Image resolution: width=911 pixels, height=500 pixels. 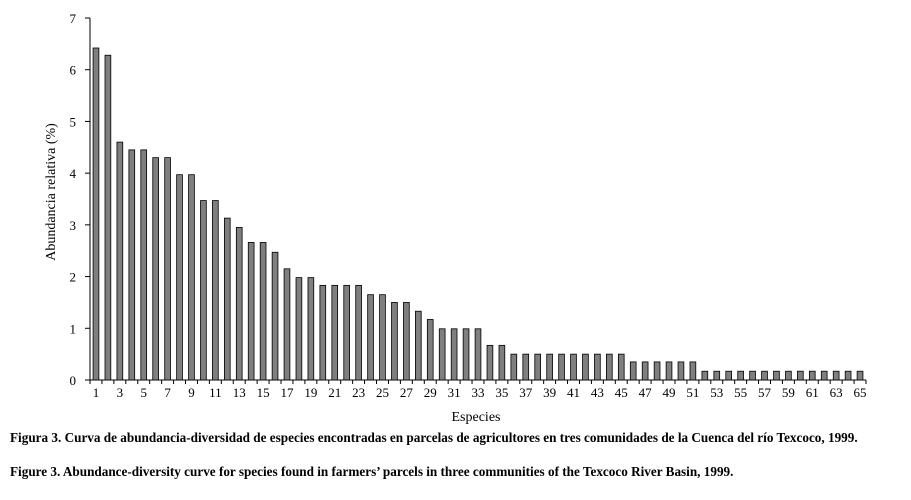 What do you see at coordinates (549, 392) in the screenshot?
I see `x-tick-label: 39` at bounding box center [549, 392].